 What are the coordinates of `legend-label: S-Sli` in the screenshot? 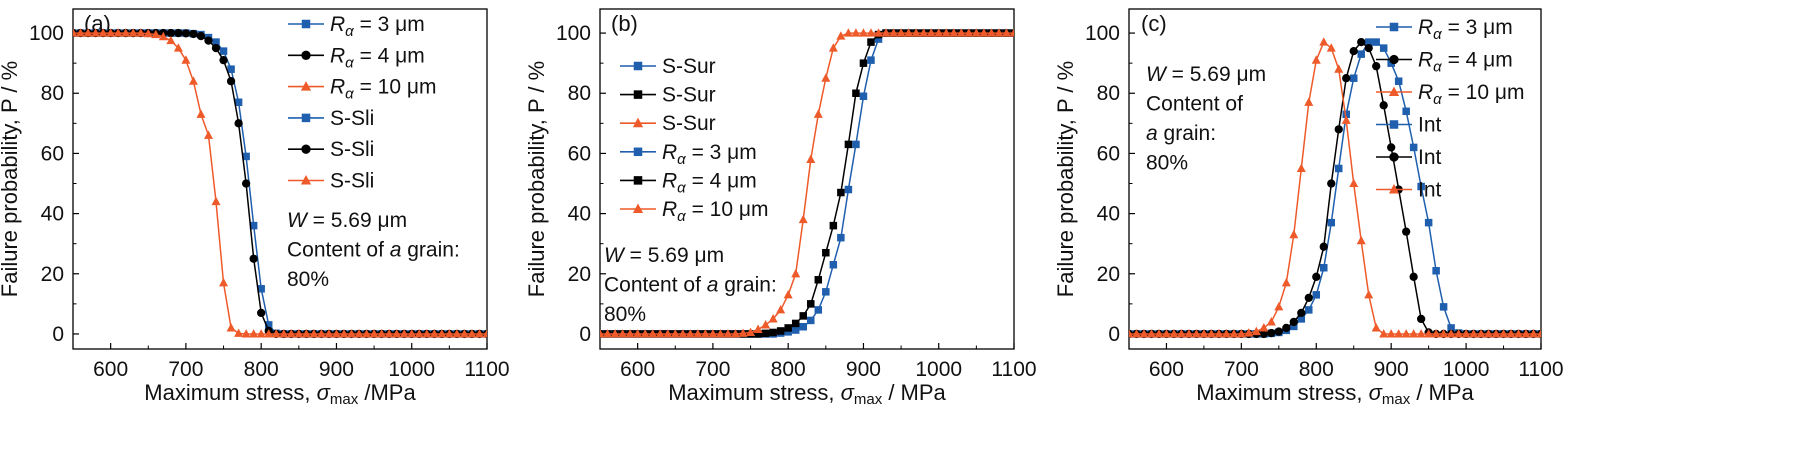 It's located at (352, 118).